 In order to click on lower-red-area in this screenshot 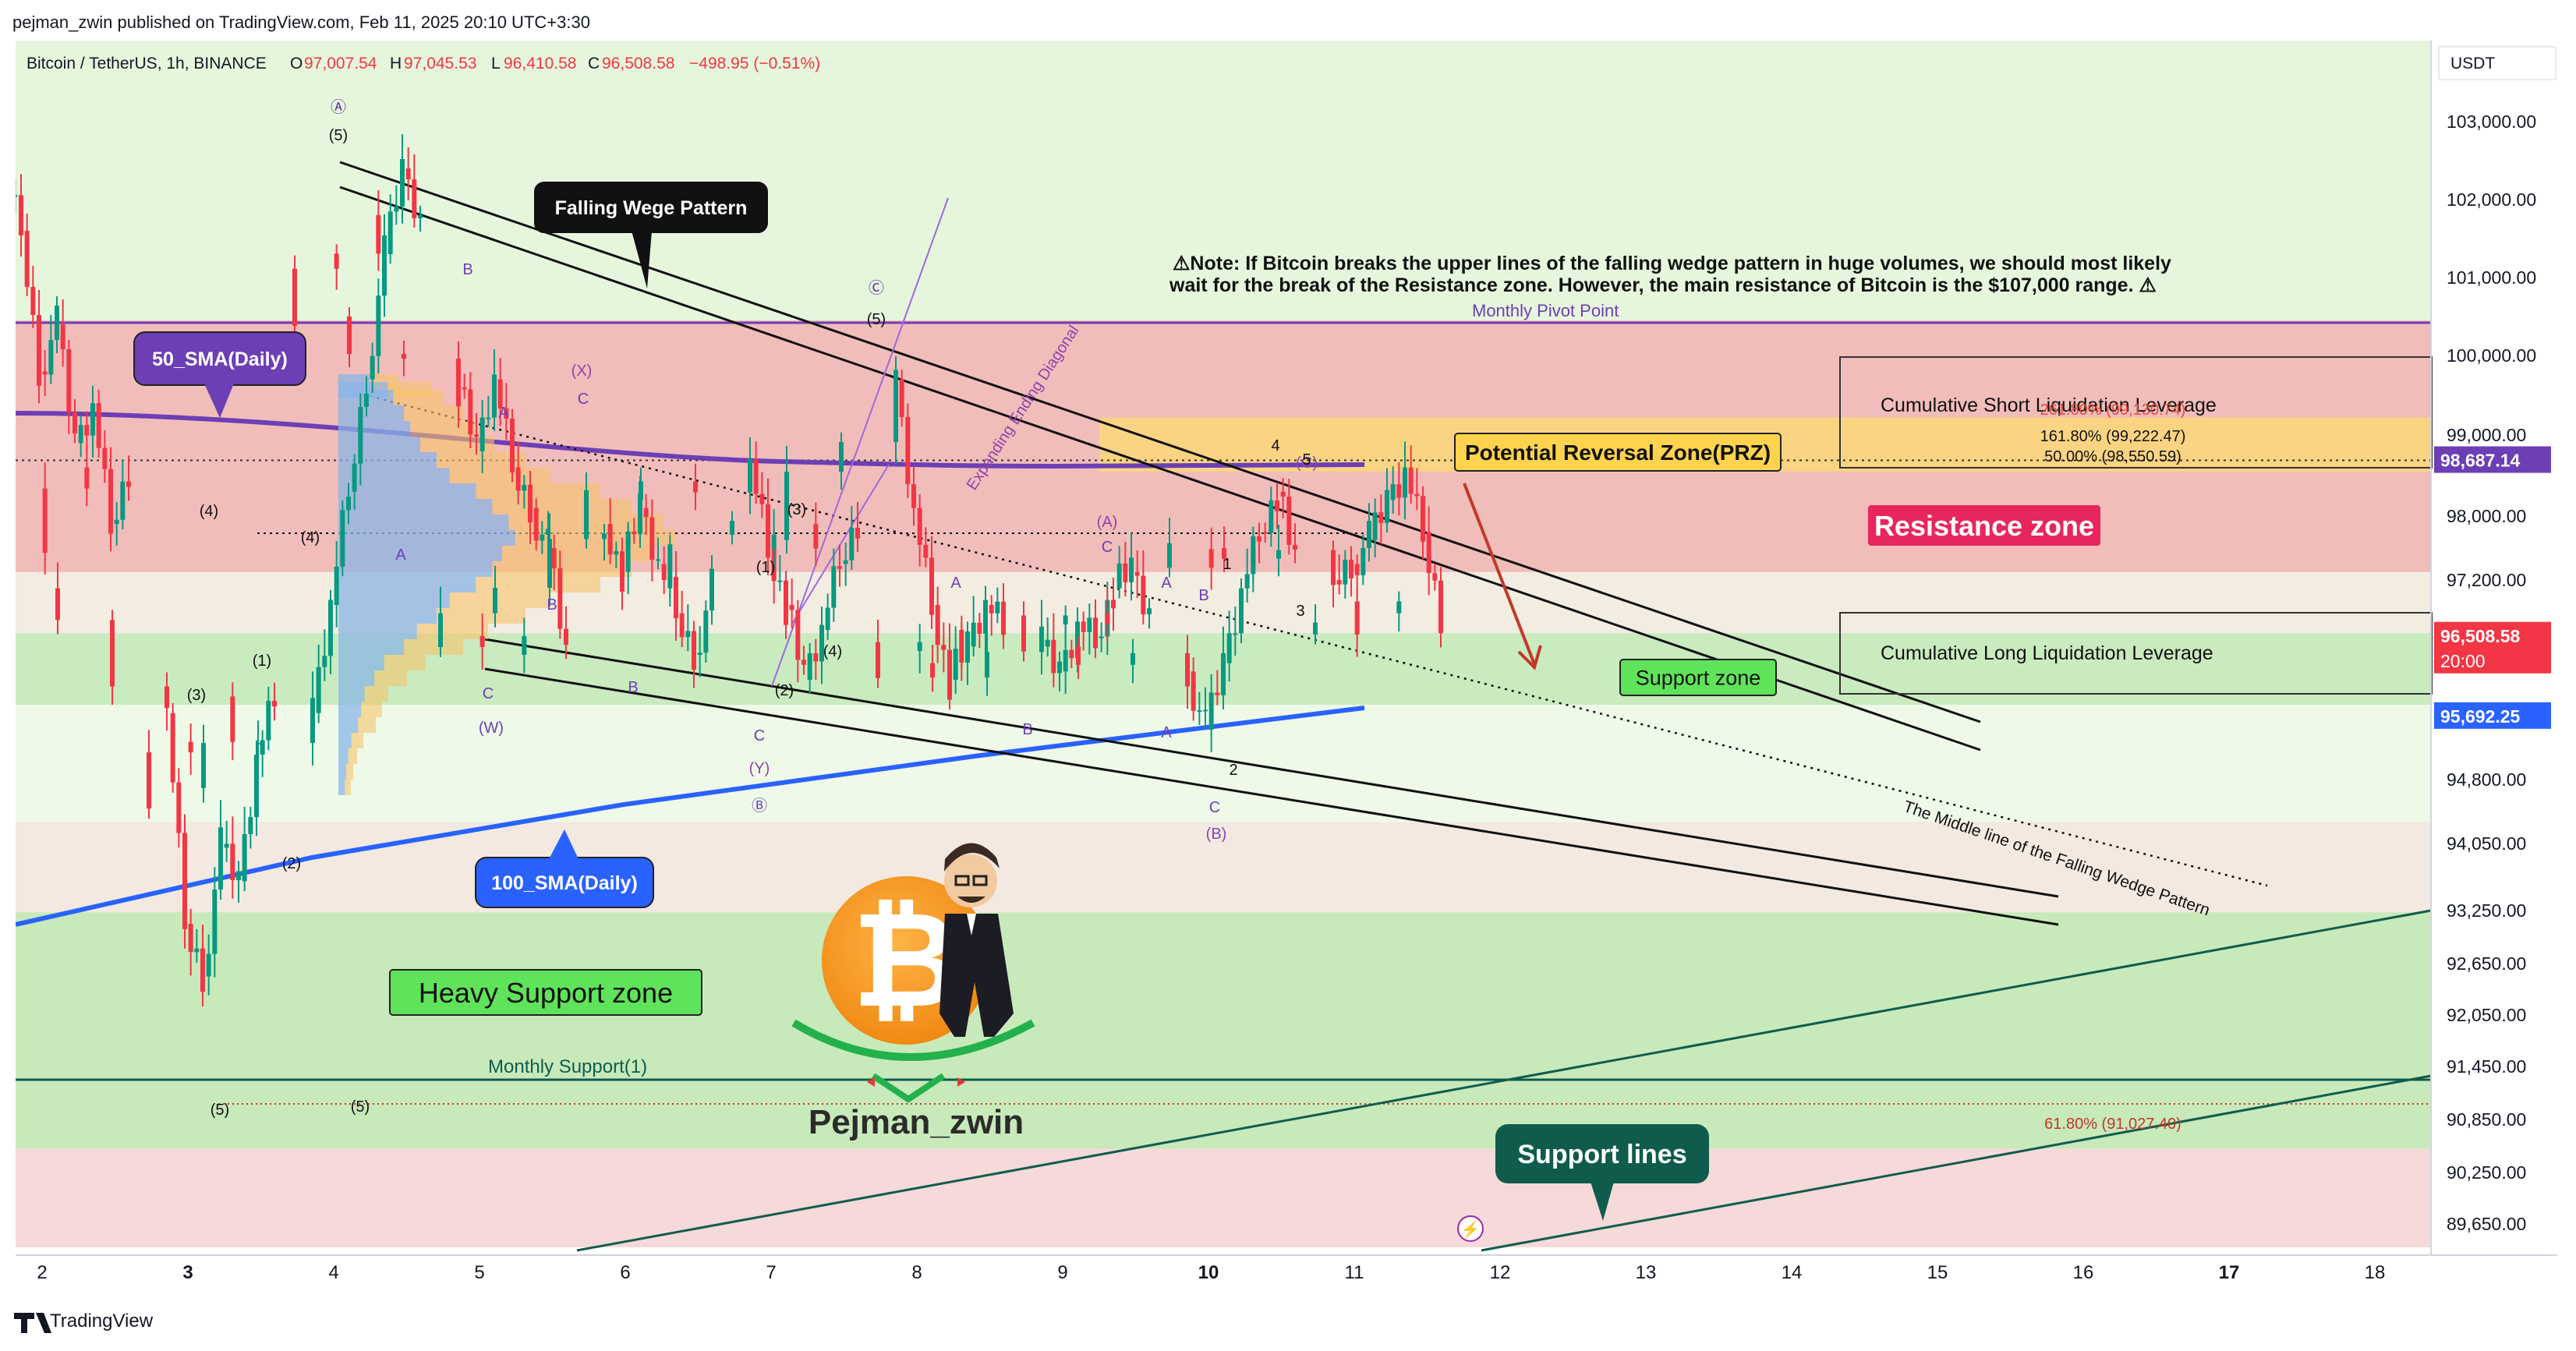, I will do `click(1223, 1197)`.